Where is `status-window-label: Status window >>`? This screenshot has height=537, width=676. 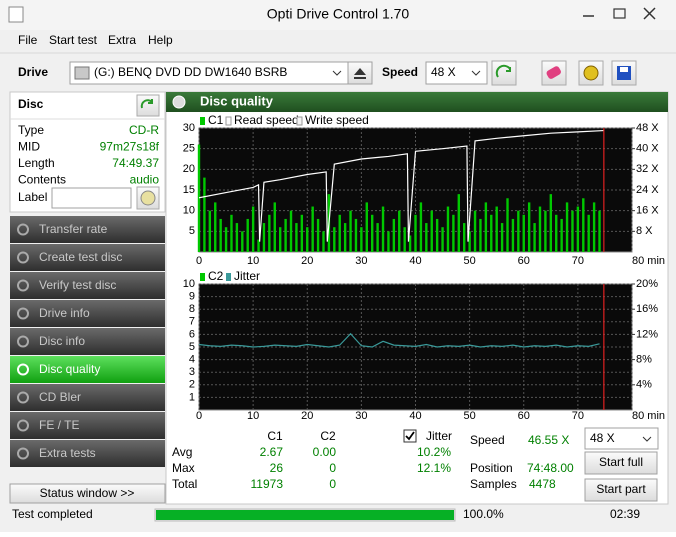
status-window-label: Status window >> is located at coordinates (87, 493).